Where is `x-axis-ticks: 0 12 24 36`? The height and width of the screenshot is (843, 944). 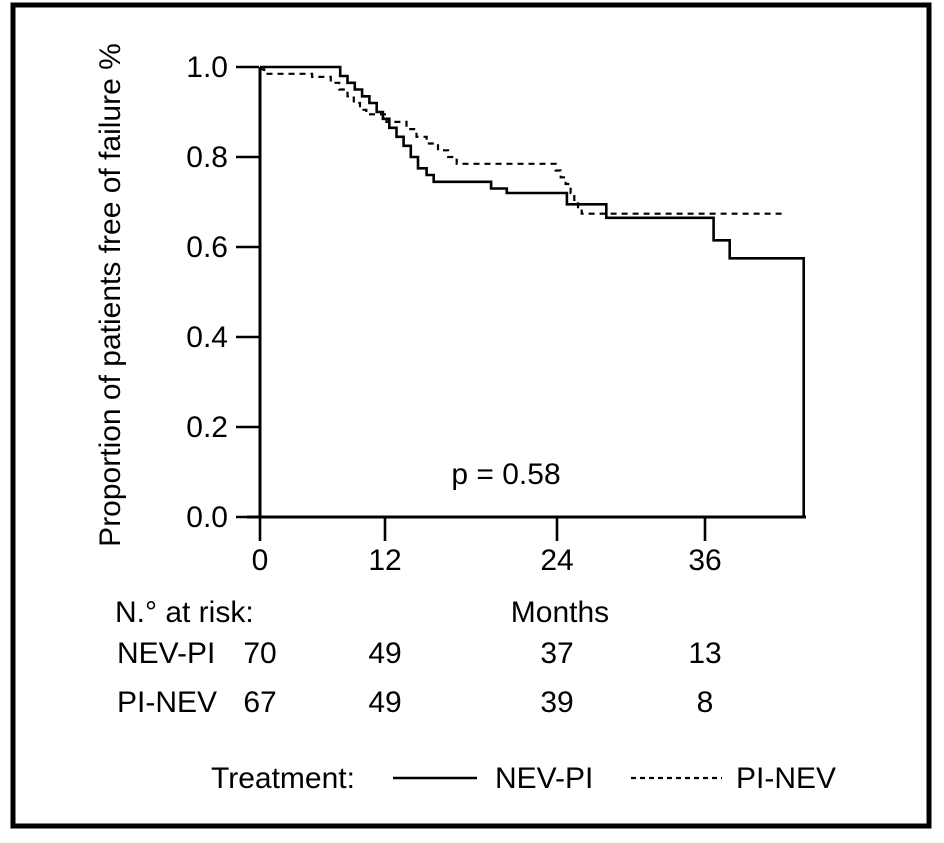 x-axis-ticks: 0 12 24 36 is located at coordinates (487, 547).